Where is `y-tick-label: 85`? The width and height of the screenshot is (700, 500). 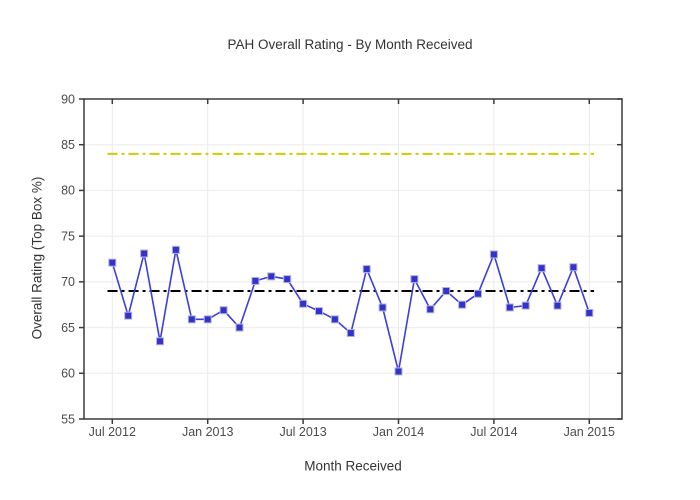 y-tick-label: 85 is located at coordinates (68, 145).